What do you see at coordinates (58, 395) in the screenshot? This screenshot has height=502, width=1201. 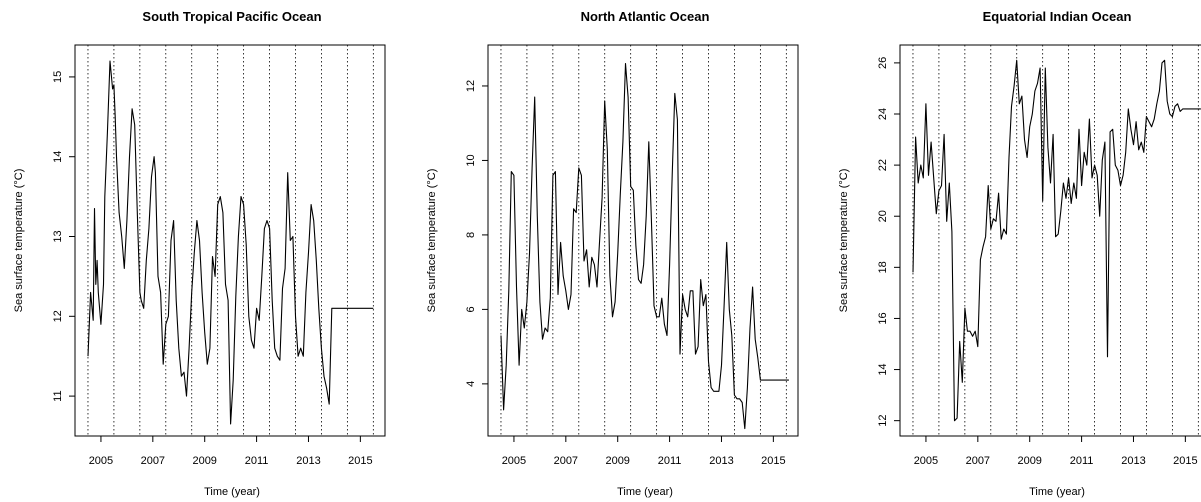 I see `y-tick-label: 11` at bounding box center [58, 395].